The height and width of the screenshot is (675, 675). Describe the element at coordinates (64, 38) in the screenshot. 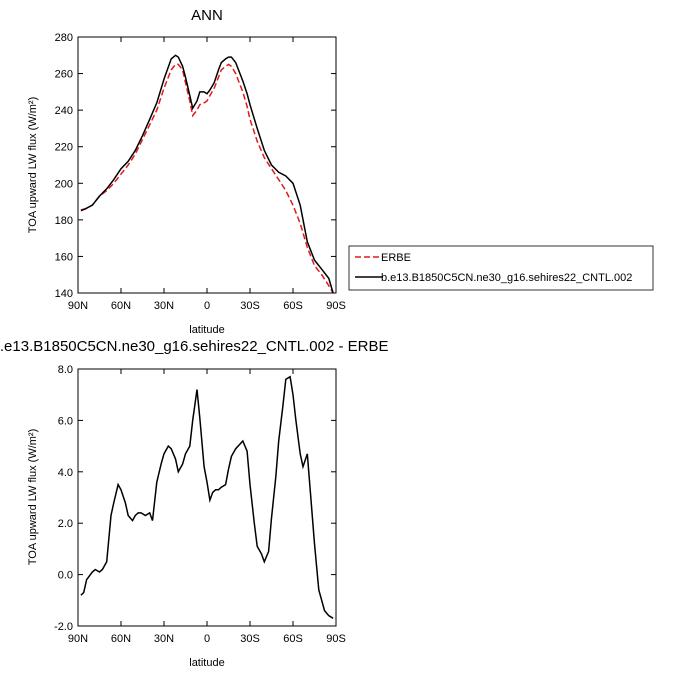

I see `y-tick-label: 280` at that location.